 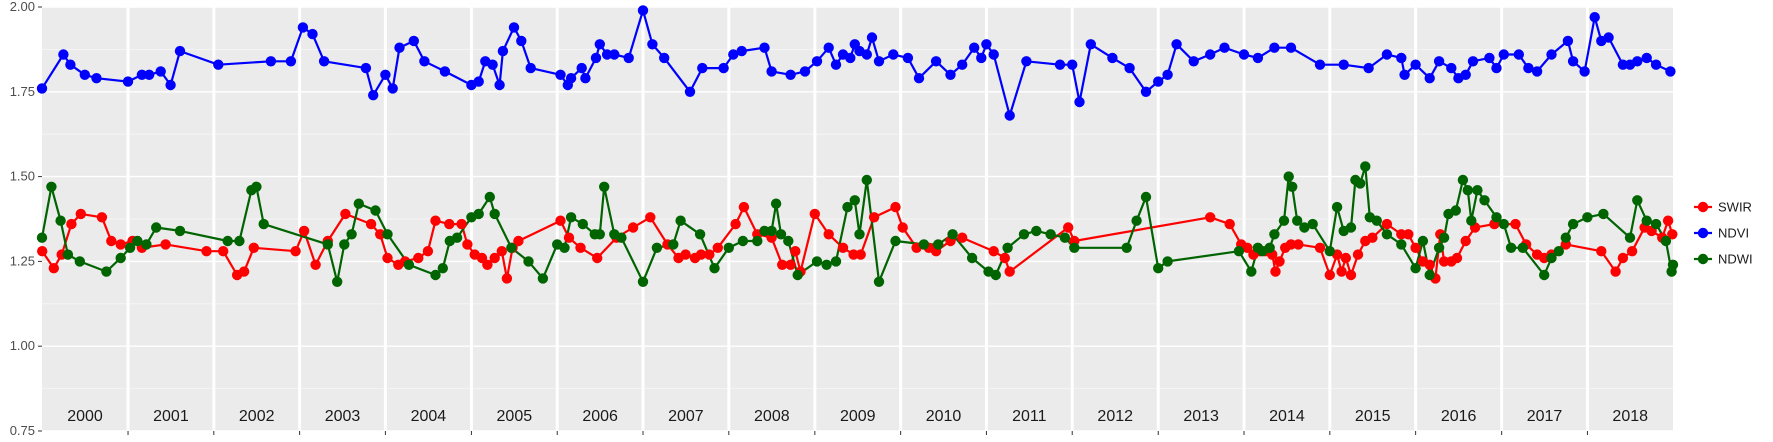 What do you see at coordinates (1201, 416) in the screenshot?
I see `year-label: 2013` at bounding box center [1201, 416].